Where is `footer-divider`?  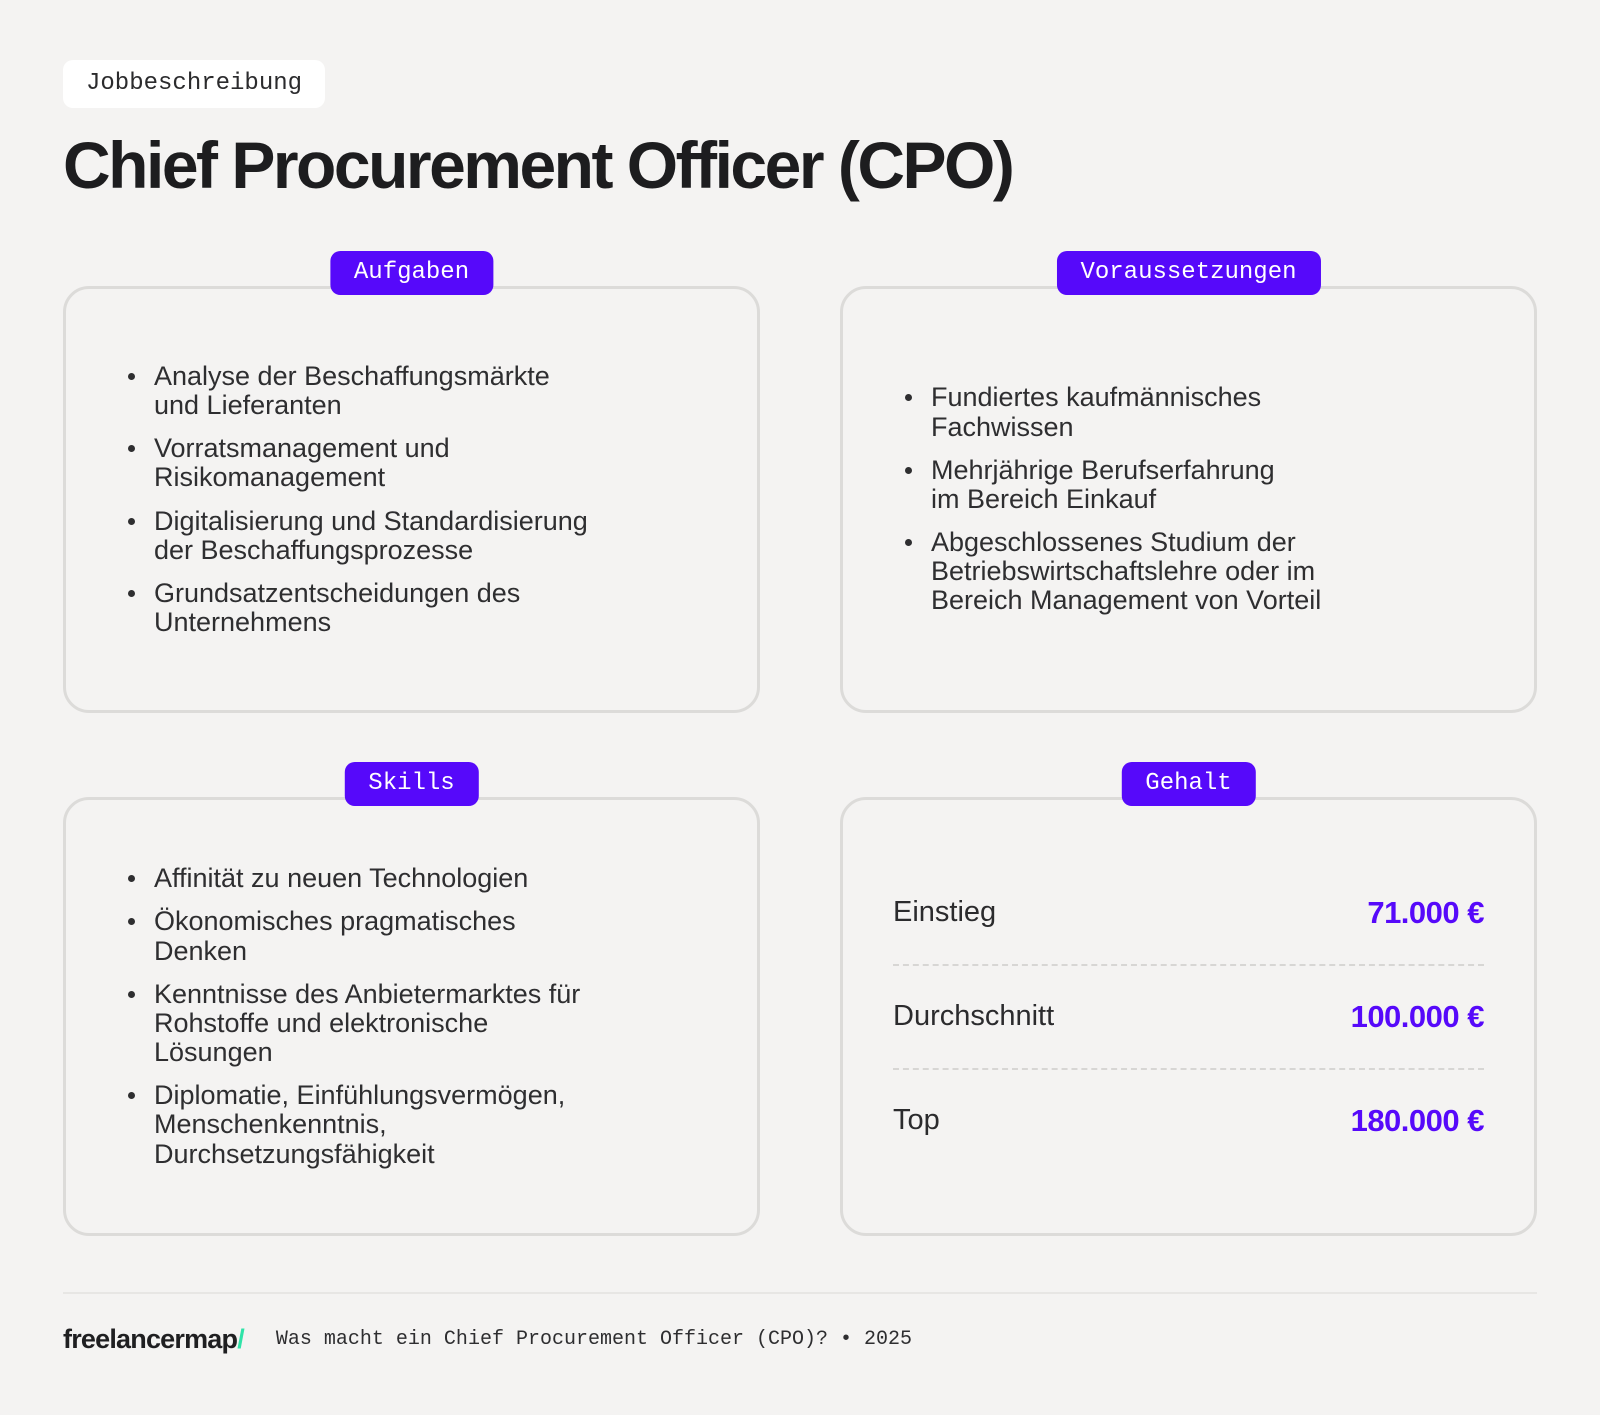
footer-divider is located at coordinates (800, 1293).